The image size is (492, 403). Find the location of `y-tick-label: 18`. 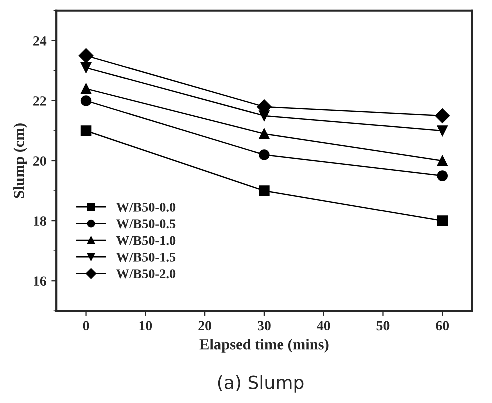

y-tick-label: 18 is located at coordinates (40, 221).